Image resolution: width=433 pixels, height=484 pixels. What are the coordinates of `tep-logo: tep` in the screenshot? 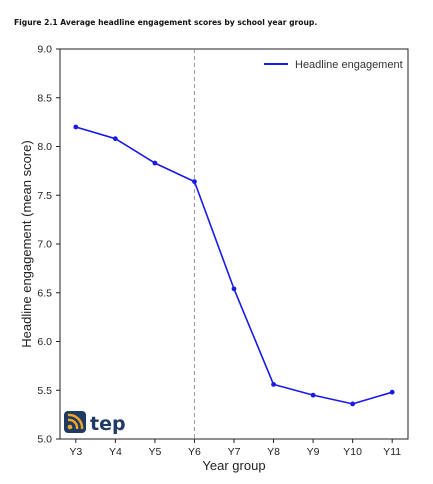 It's located at (95, 423).